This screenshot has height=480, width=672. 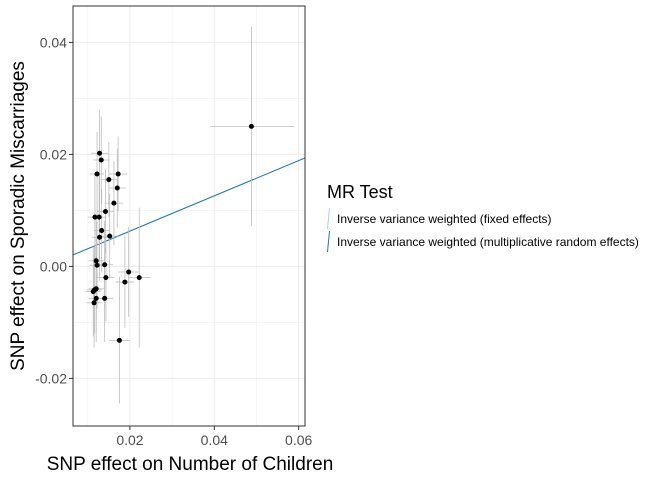 What do you see at coordinates (129, 440) in the screenshot?
I see `x-tick-label: 0.02` at bounding box center [129, 440].